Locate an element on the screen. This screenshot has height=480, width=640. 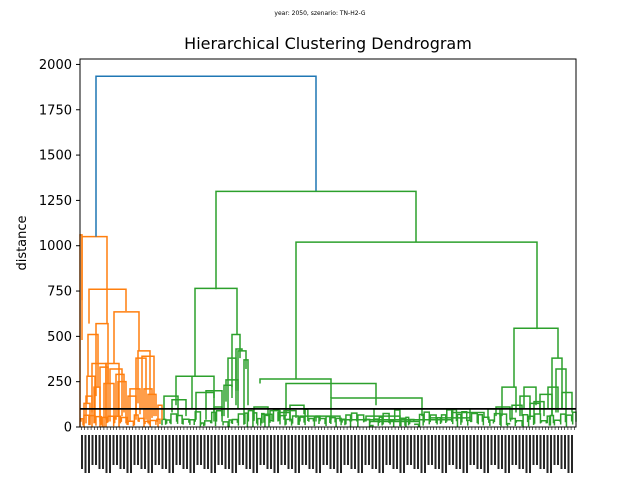
y-tick-label-750: 750 is located at coordinates (59, 292).